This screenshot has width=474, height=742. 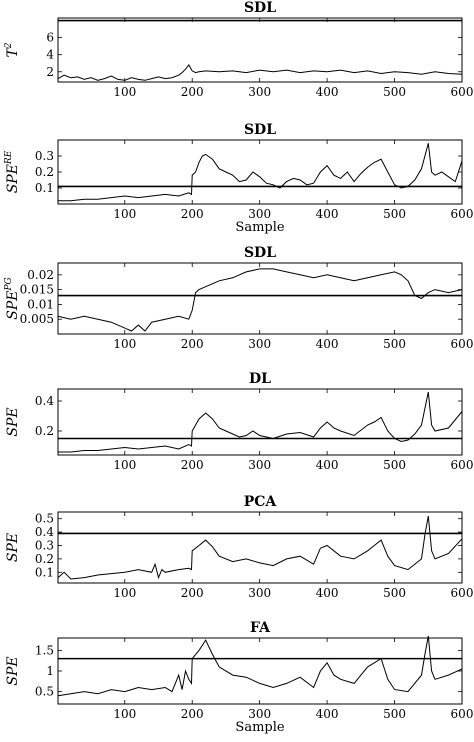 I want to click on panel-4: DL 100 200 300 400 500 600 0.2 0.4 SPE, so click(x=239, y=421).